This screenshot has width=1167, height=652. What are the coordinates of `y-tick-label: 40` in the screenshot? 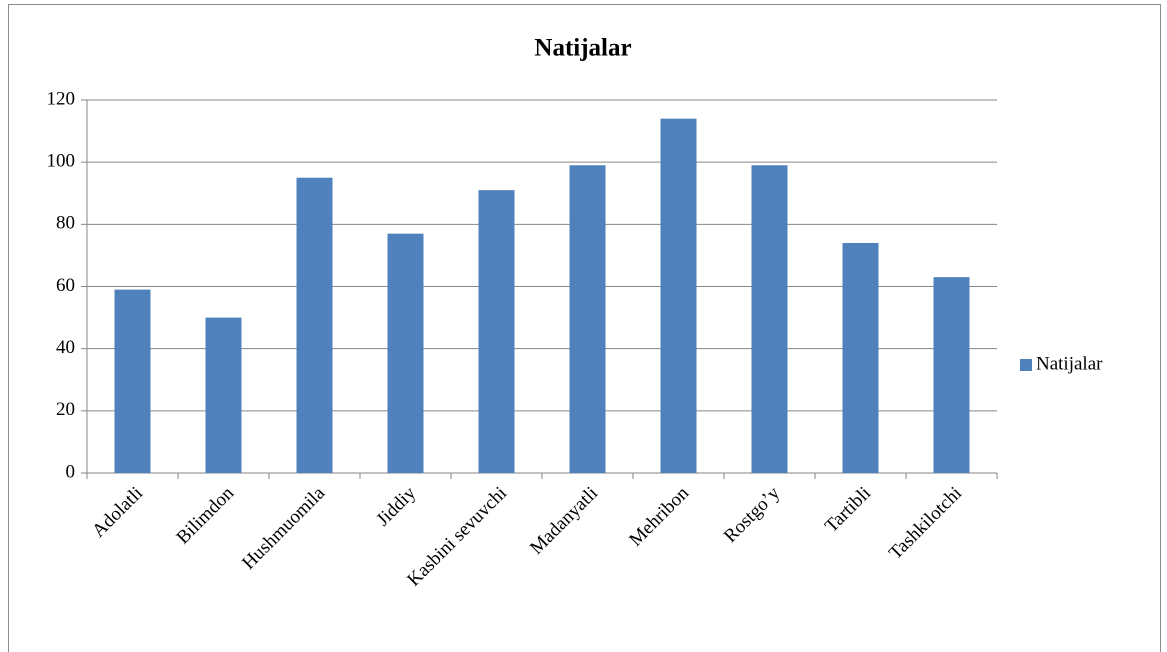 It's located at (65, 347).